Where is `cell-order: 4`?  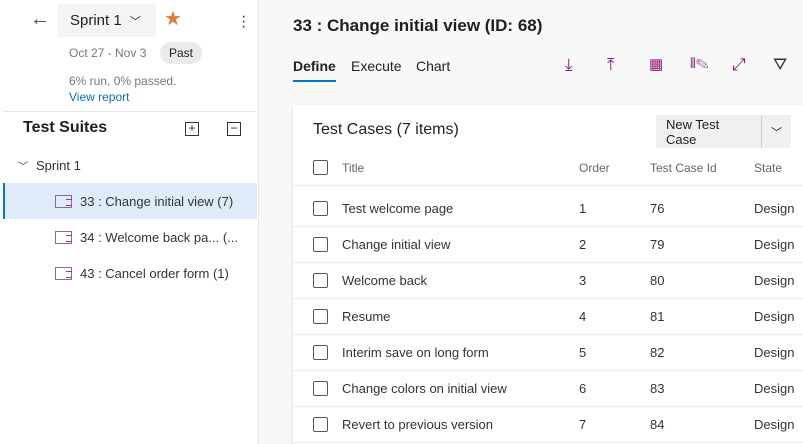
cell-order: 4 is located at coordinates (583, 316).